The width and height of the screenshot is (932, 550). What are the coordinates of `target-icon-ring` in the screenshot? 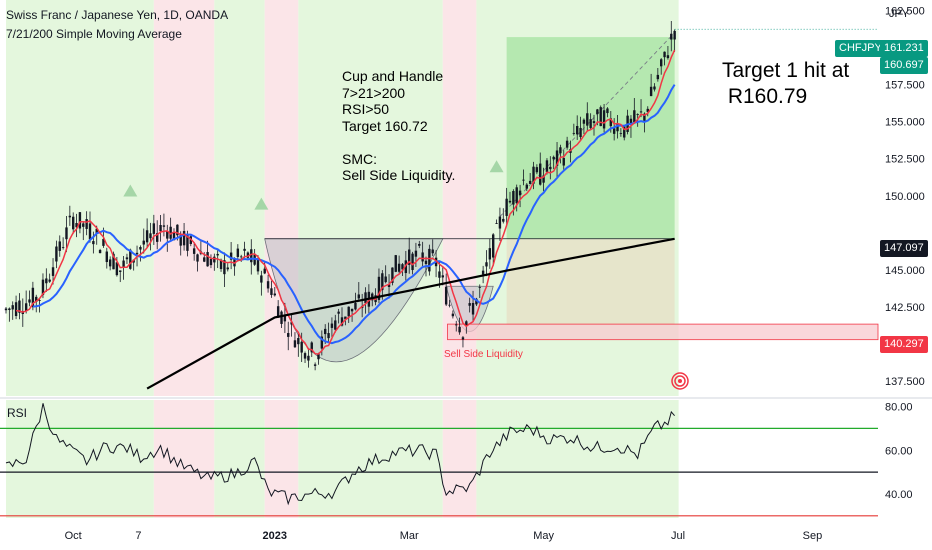 It's located at (680, 381).